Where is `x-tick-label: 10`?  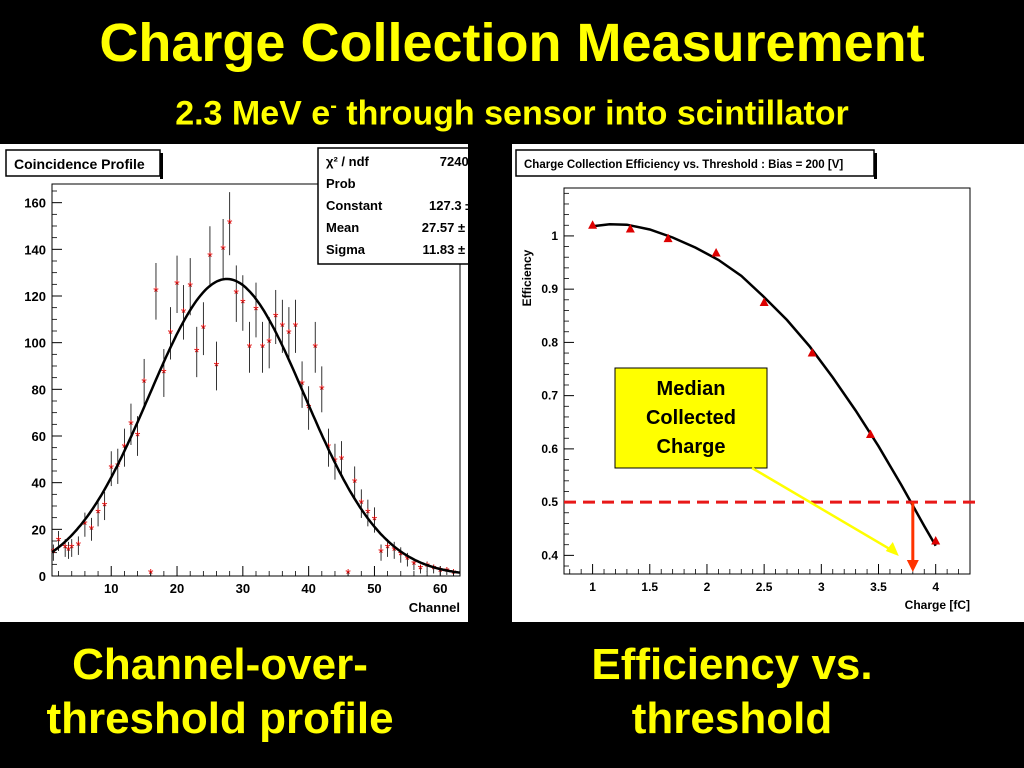
x-tick-label: 10 is located at coordinates (111, 588).